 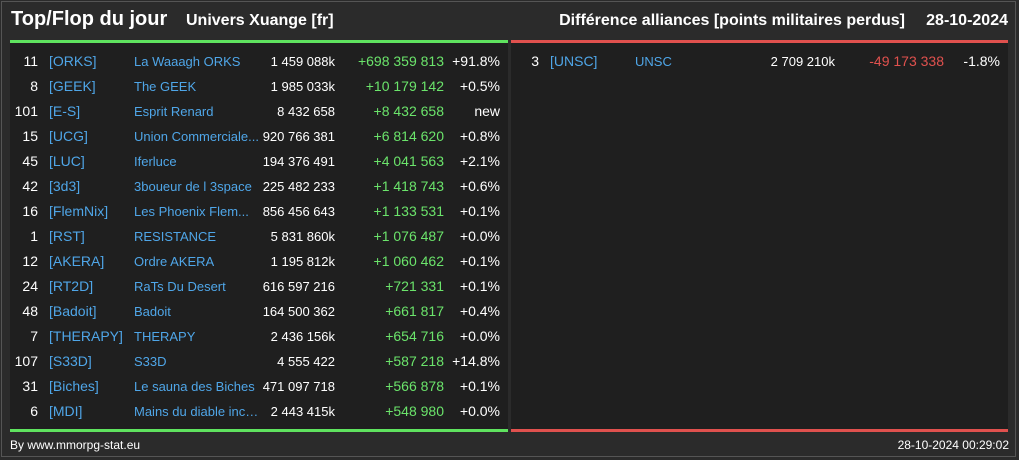 What do you see at coordinates (759, 61) in the screenshot?
I see `flop-row: 3 [UNSC] UNSC 2 709 210k -49 173 338 -1.8%` at bounding box center [759, 61].